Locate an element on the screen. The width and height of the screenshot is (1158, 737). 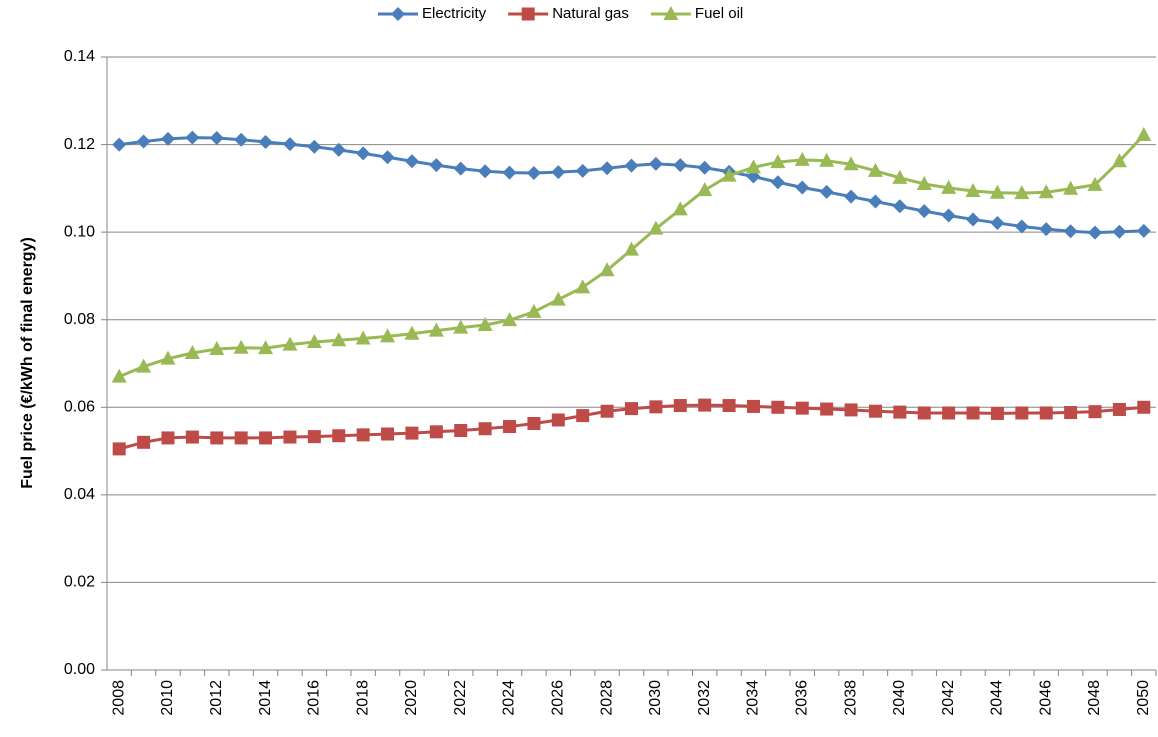
x-tick-label: 2044 is located at coordinates (997, 698).